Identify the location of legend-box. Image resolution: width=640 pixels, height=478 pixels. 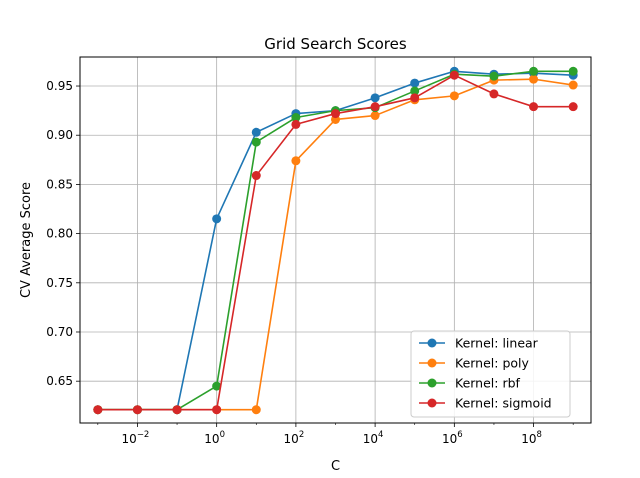
(490, 374).